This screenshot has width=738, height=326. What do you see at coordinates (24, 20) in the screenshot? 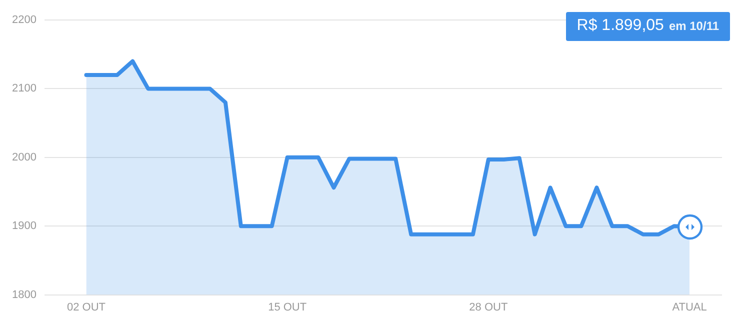
I see `y-tick-label: 2200` at bounding box center [24, 20].